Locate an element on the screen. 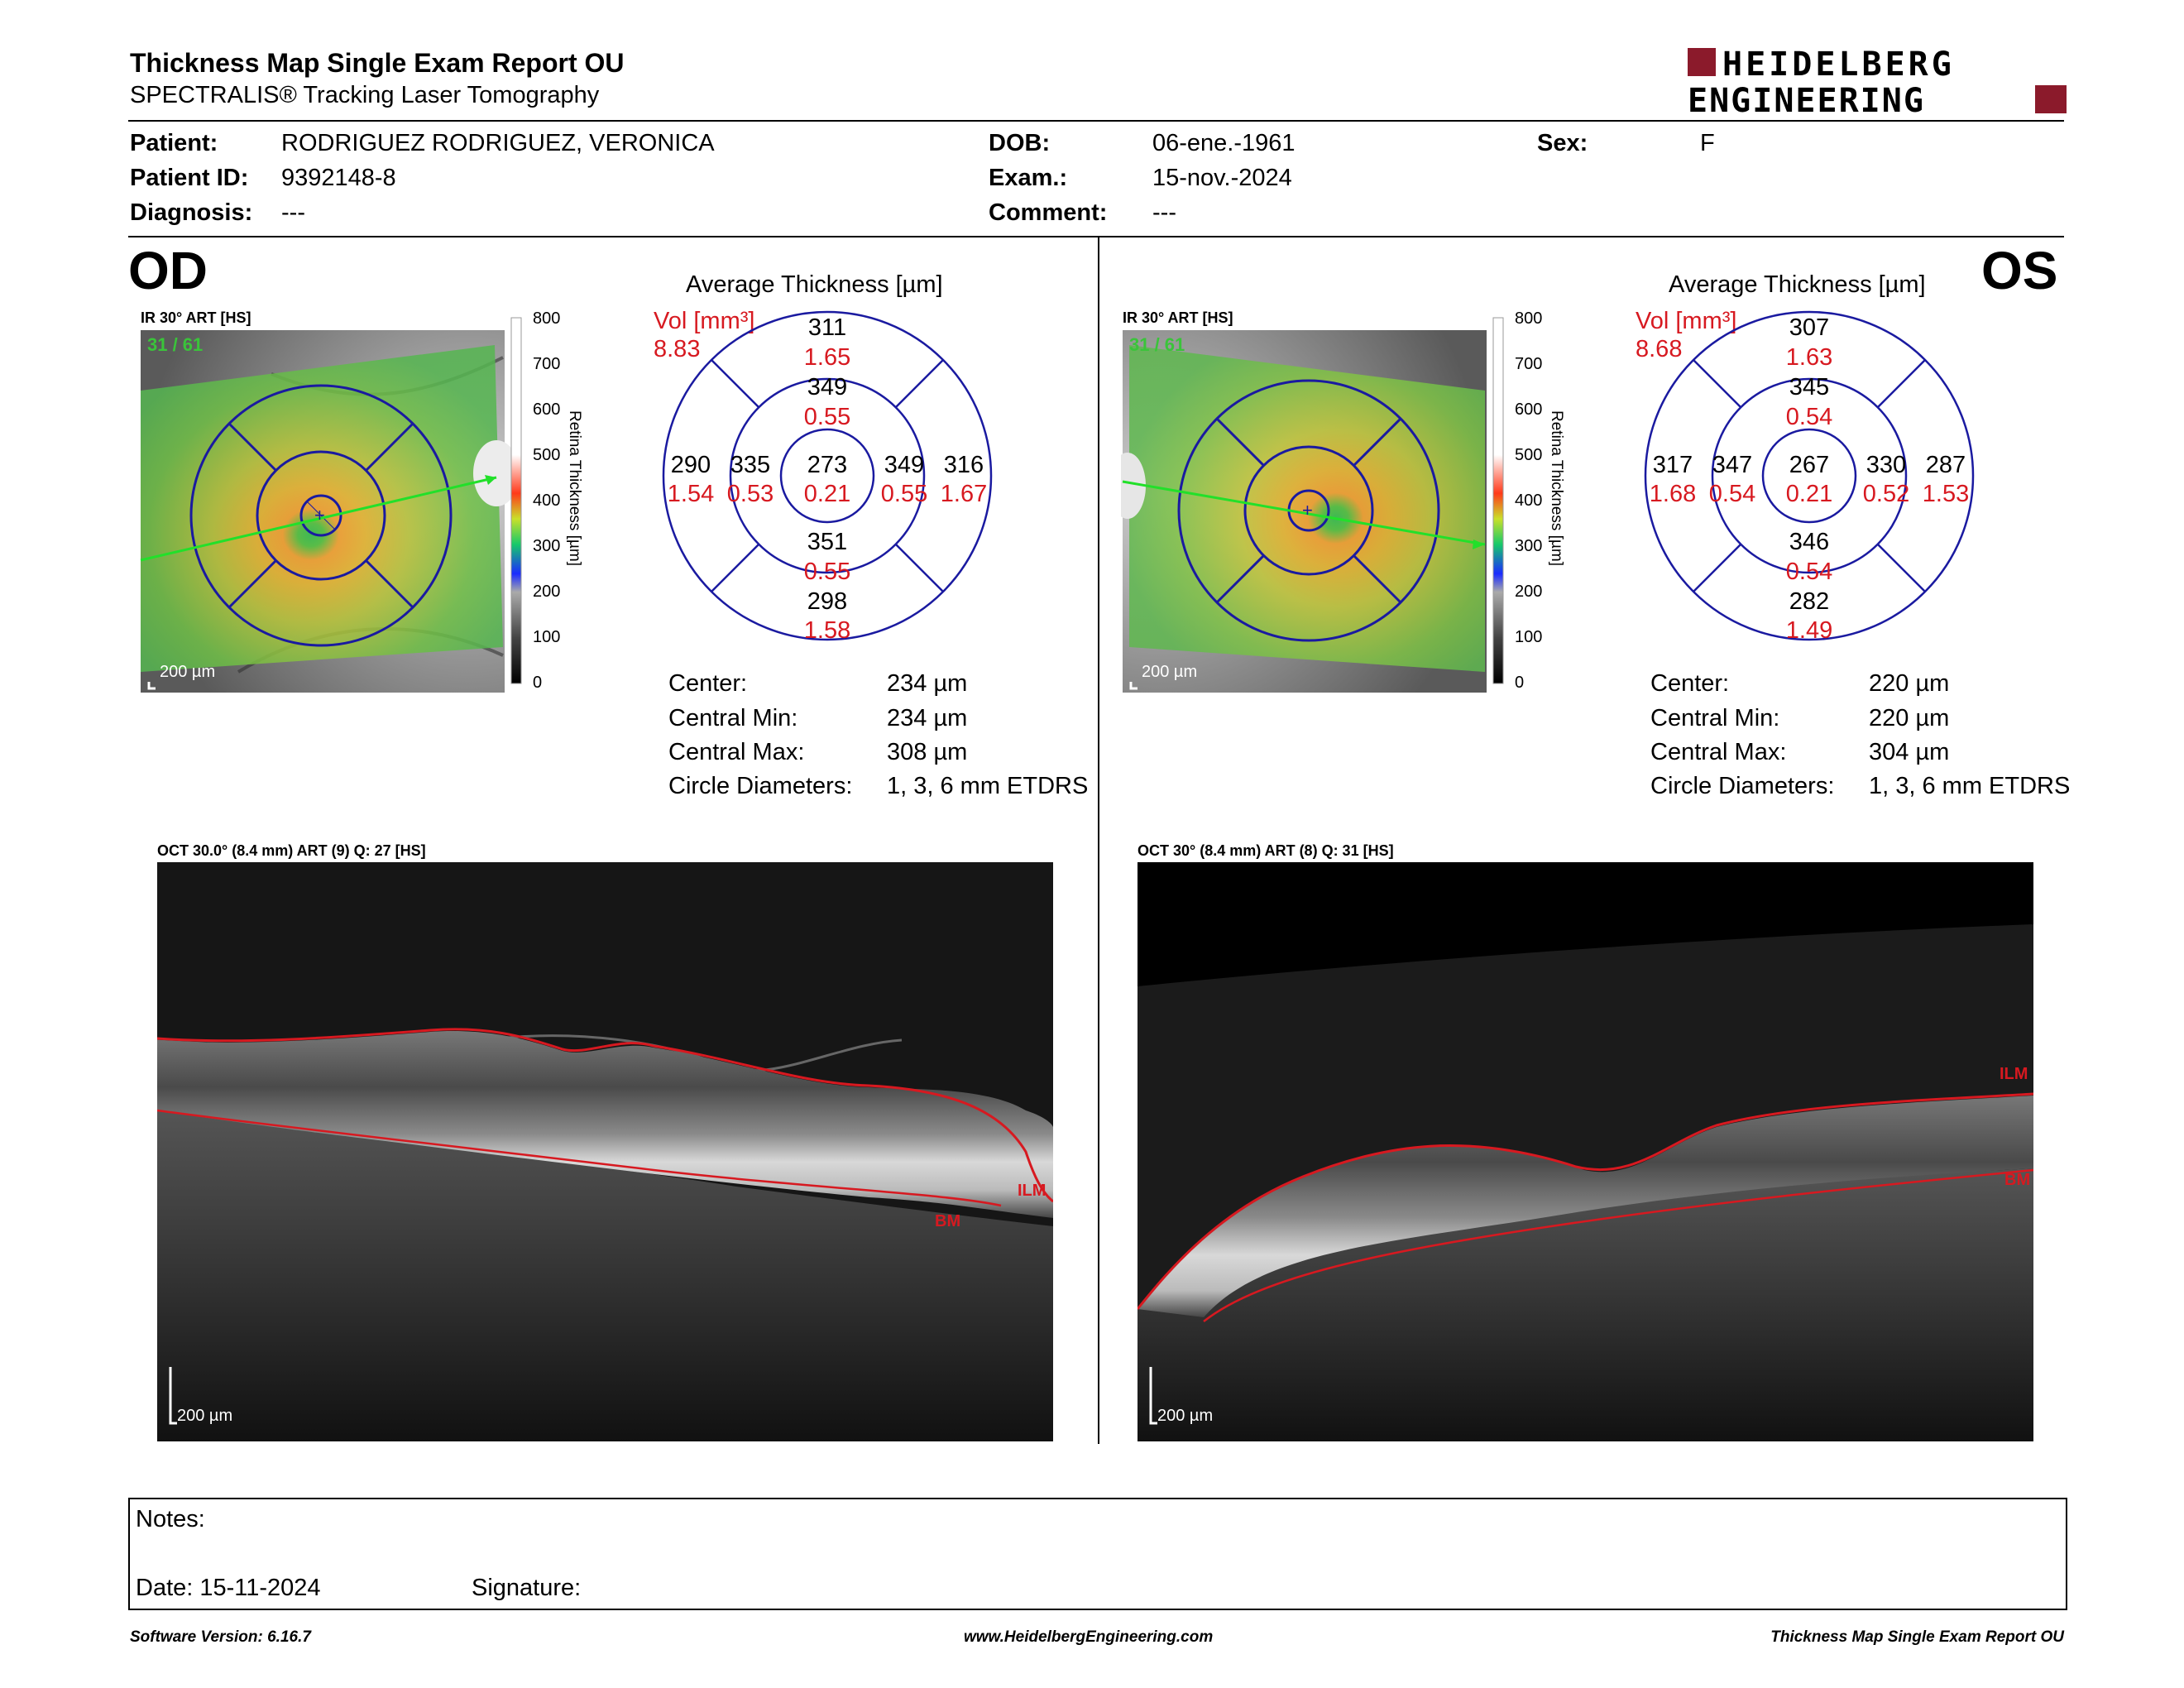 This screenshot has width=2184, height=1688. od-outer-left-volume: 1.54 is located at coordinates (691, 494).